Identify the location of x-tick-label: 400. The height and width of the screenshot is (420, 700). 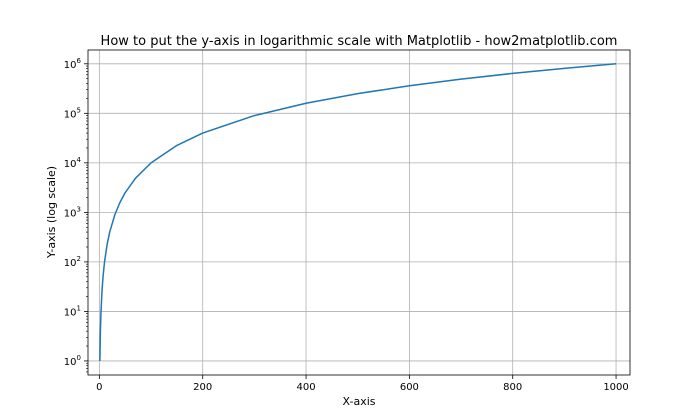
(305, 387).